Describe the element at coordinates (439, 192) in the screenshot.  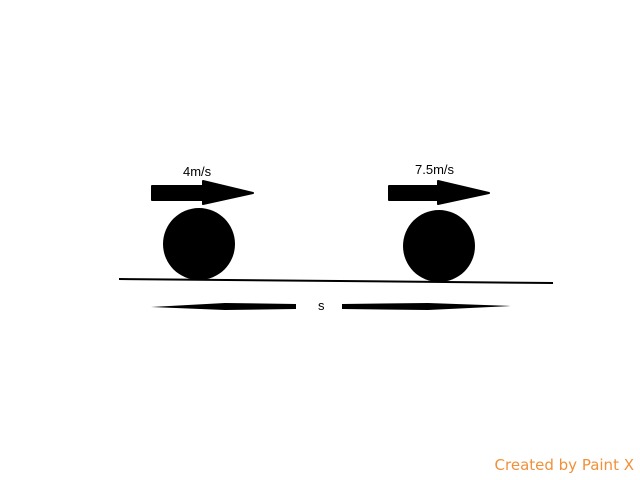
I see `velocity-arrow-right` at that location.